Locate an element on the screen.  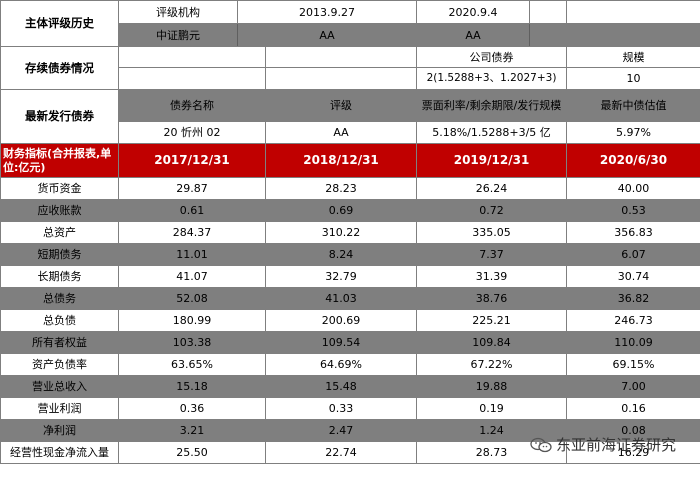
bond-name-header: 债券名称 is located at coordinates (192, 105).